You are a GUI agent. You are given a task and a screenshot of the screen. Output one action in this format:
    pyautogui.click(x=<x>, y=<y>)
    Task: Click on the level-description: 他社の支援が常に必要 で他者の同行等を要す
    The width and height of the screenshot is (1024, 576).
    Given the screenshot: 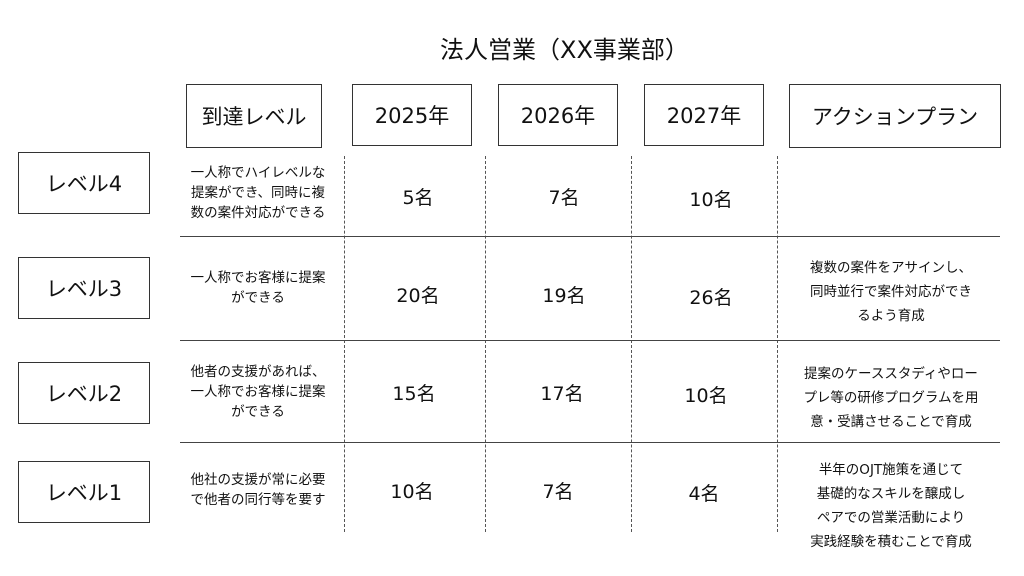 What is the action you would take?
    pyautogui.click(x=258, y=490)
    